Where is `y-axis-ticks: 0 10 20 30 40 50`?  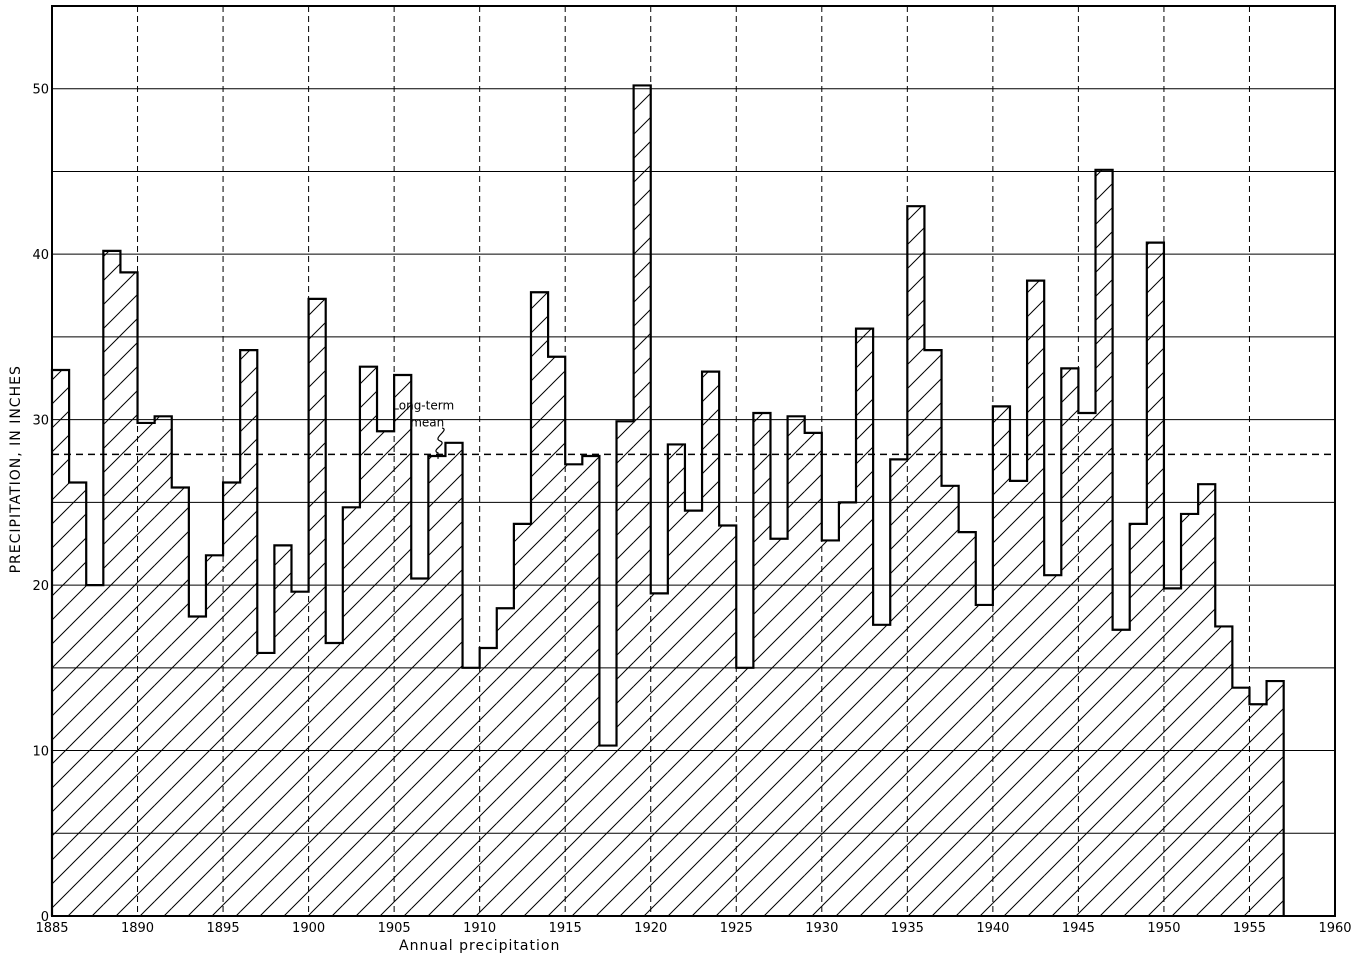
y-axis-ticks: 0 10 20 30 40 50 is located at coordinates (40, 504).